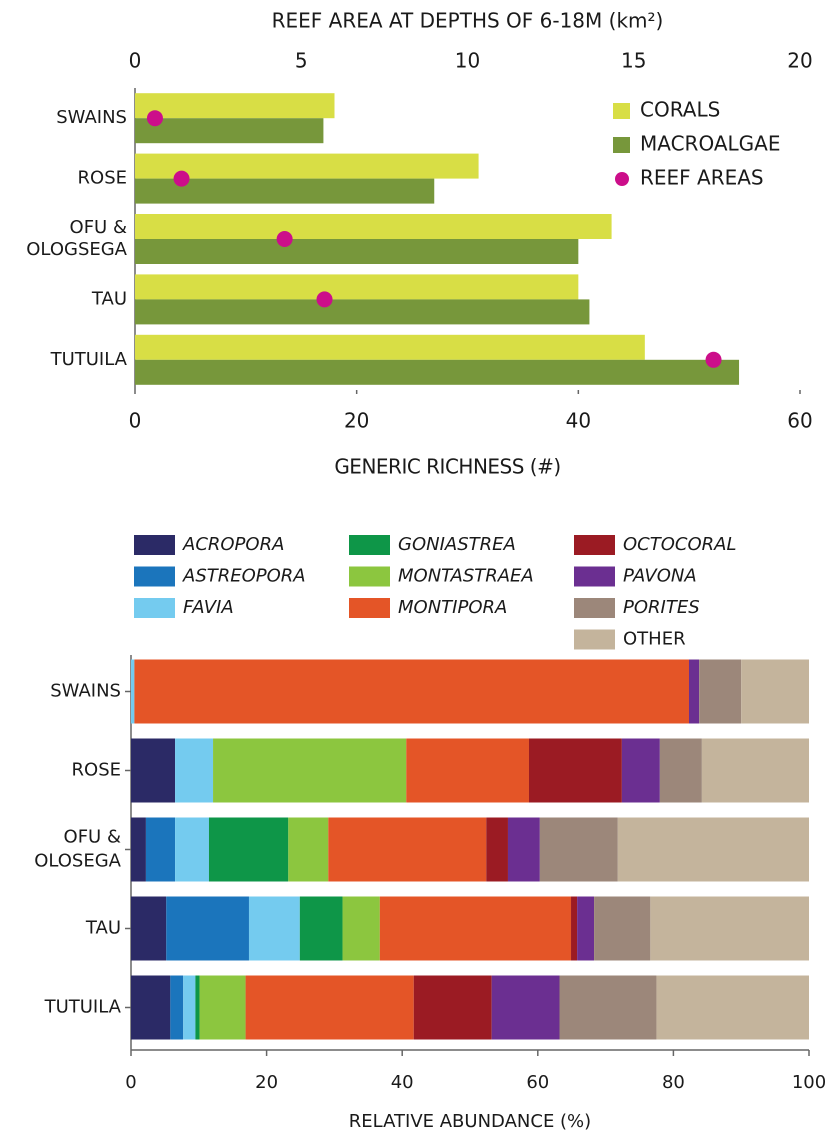 The width and height of the screenshot is (836, 1137). Describe the element at coordinates (135, 61) in the screenshot. I see `top-tick-label: 0` at that location.